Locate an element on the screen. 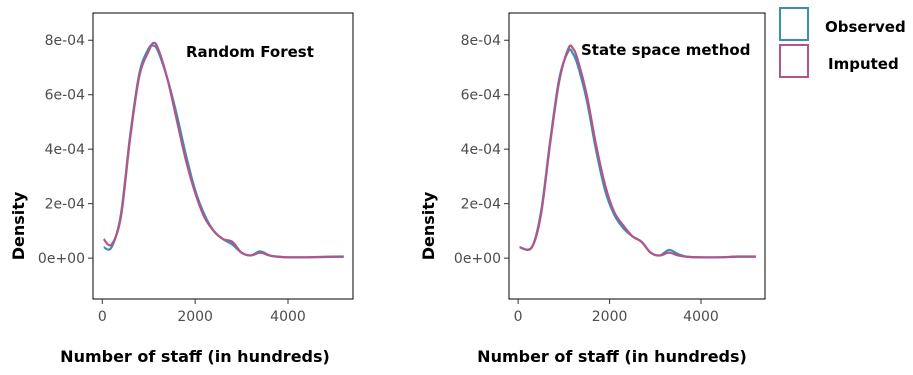 This screenshot has width=913, height=375. series-line-observed is located at coordinates (637, 153).